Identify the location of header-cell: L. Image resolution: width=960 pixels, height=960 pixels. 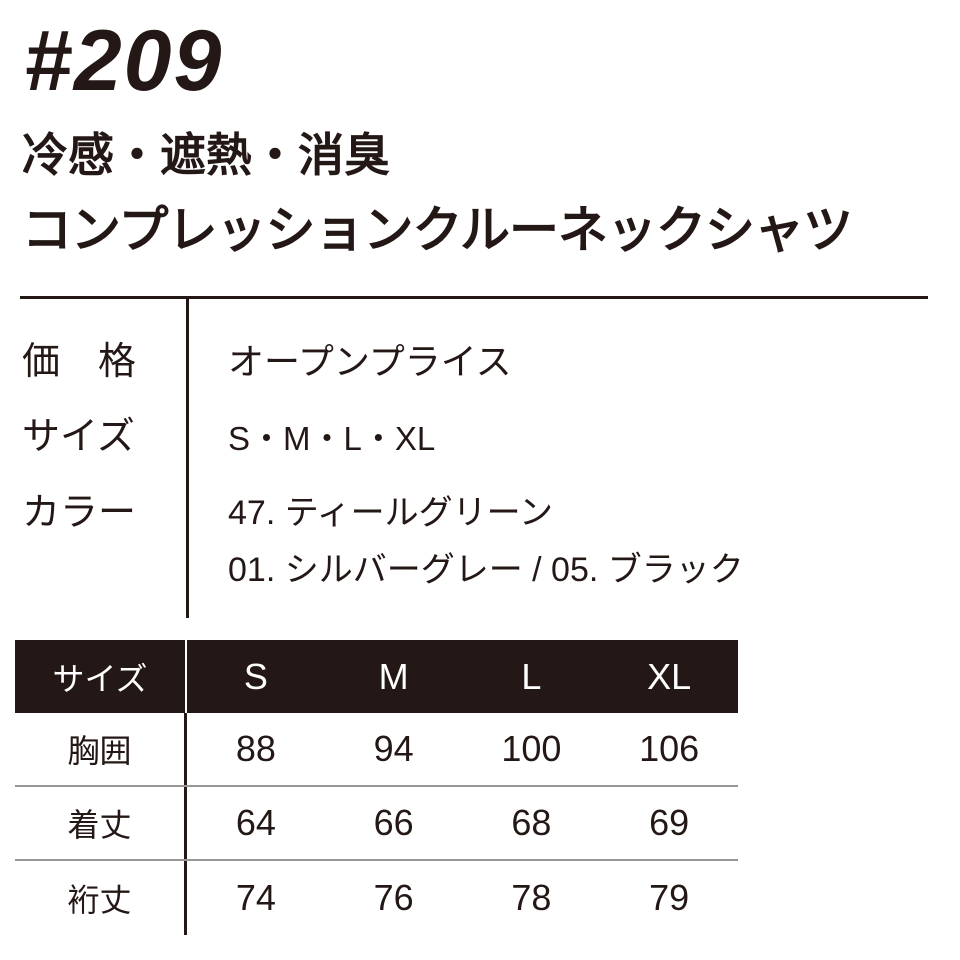
(531, 676).